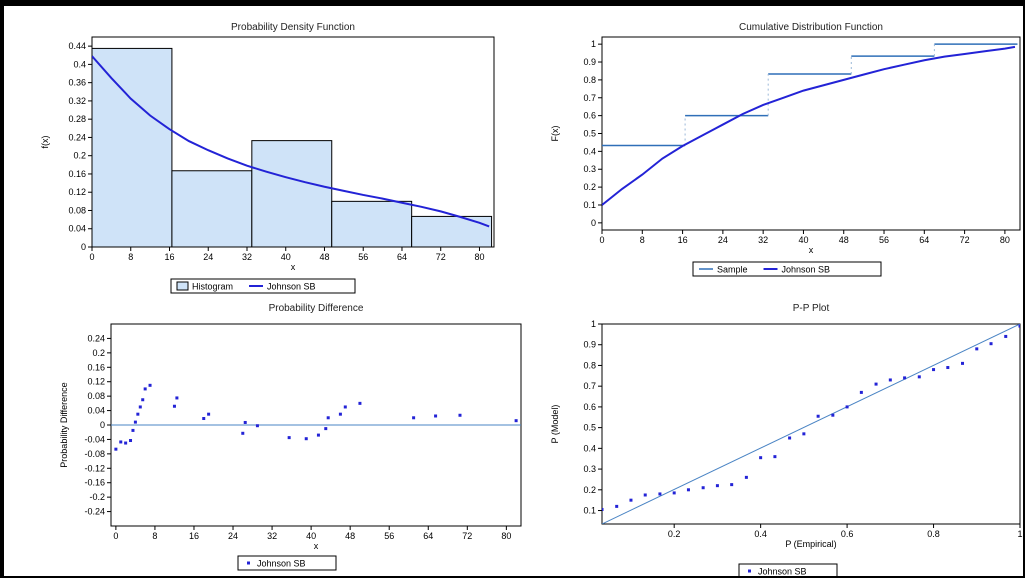 This screenshot has width=1025, height=578. I want to click on y-tick-label: -0.24, so click(94, 512).